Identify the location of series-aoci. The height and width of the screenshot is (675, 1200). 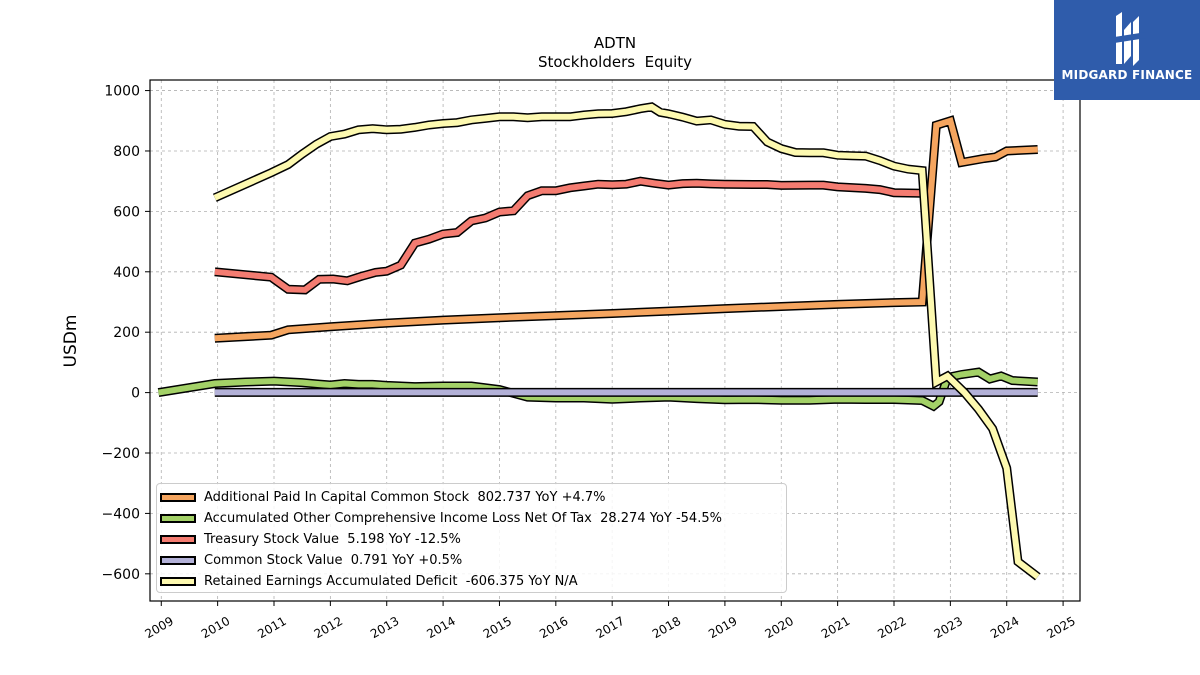
(597, 389).